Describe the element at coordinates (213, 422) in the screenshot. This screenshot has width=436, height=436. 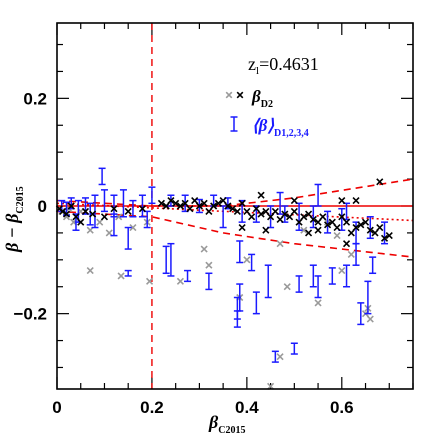
I see `x-axis-title-main: β` at that location.